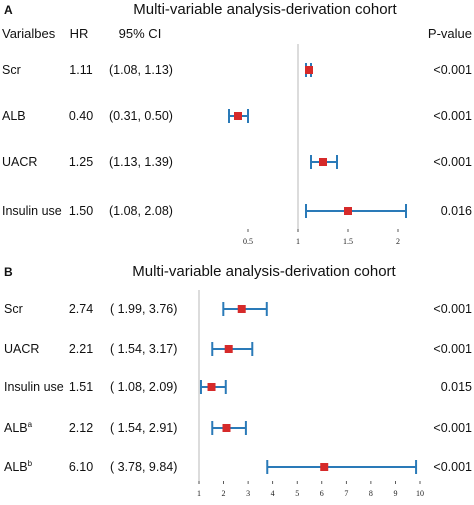 This screenshot has height=505, width=474. What do you see at coordinates (273, 493) in the screenshot?
I see `panel-b-tick-label: 4` at bounding box center [273, 493].